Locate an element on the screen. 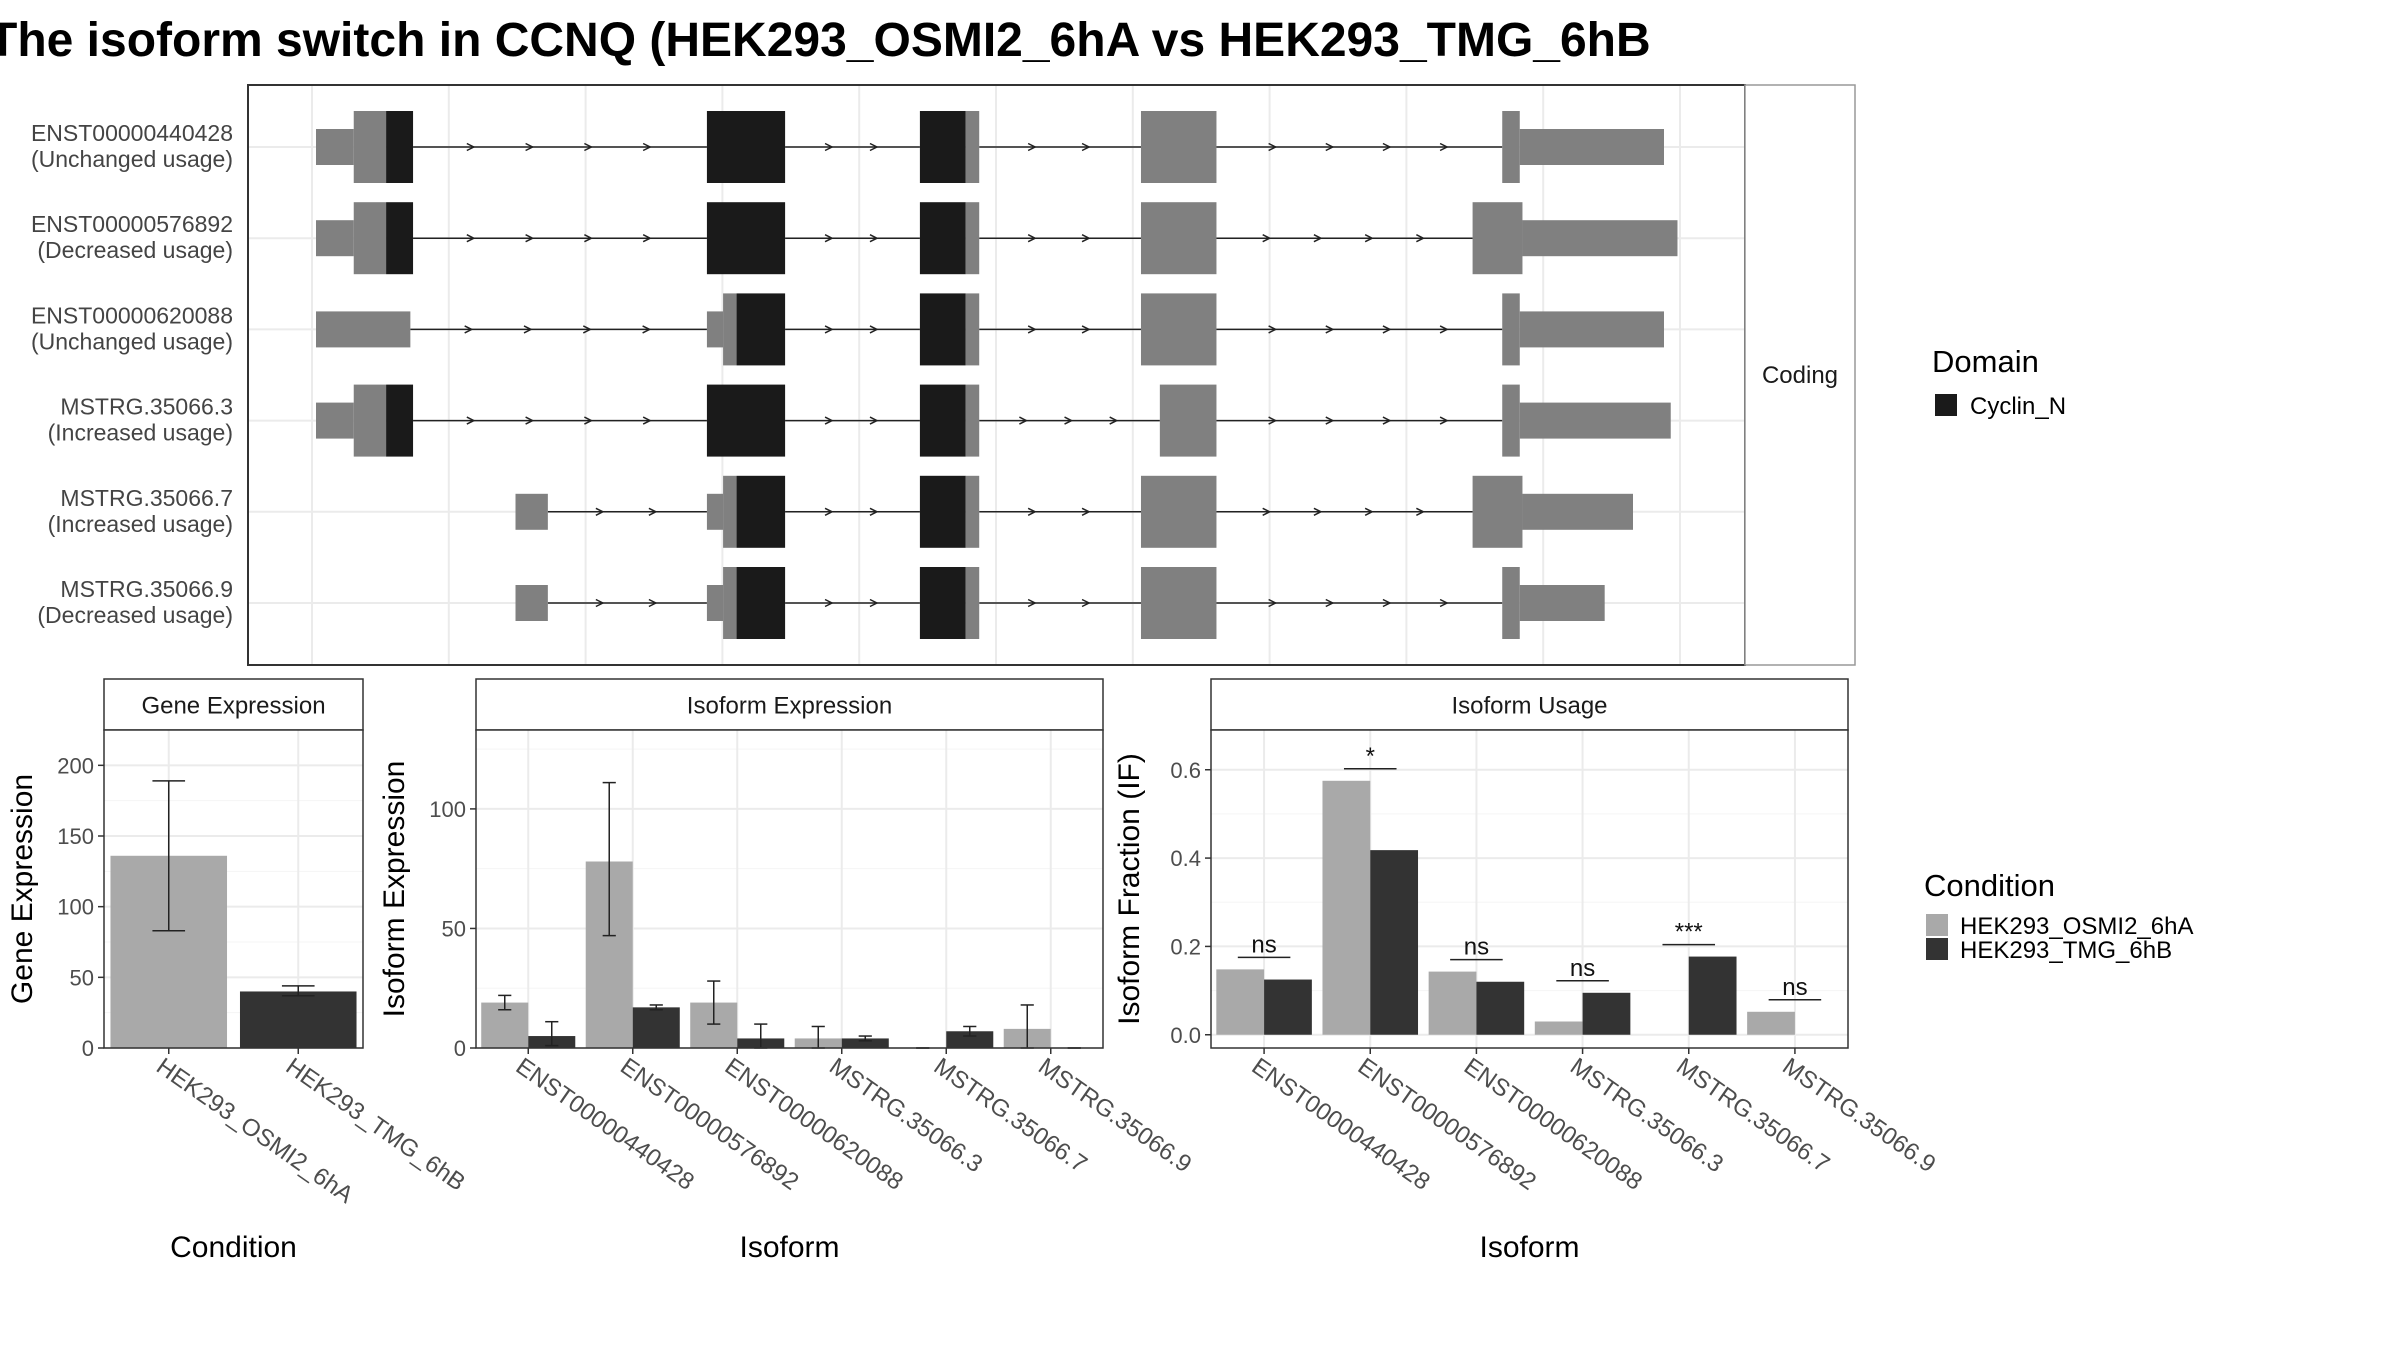 The image size is (2400, 1350). plot-background is located at coordinates (1529, 889).